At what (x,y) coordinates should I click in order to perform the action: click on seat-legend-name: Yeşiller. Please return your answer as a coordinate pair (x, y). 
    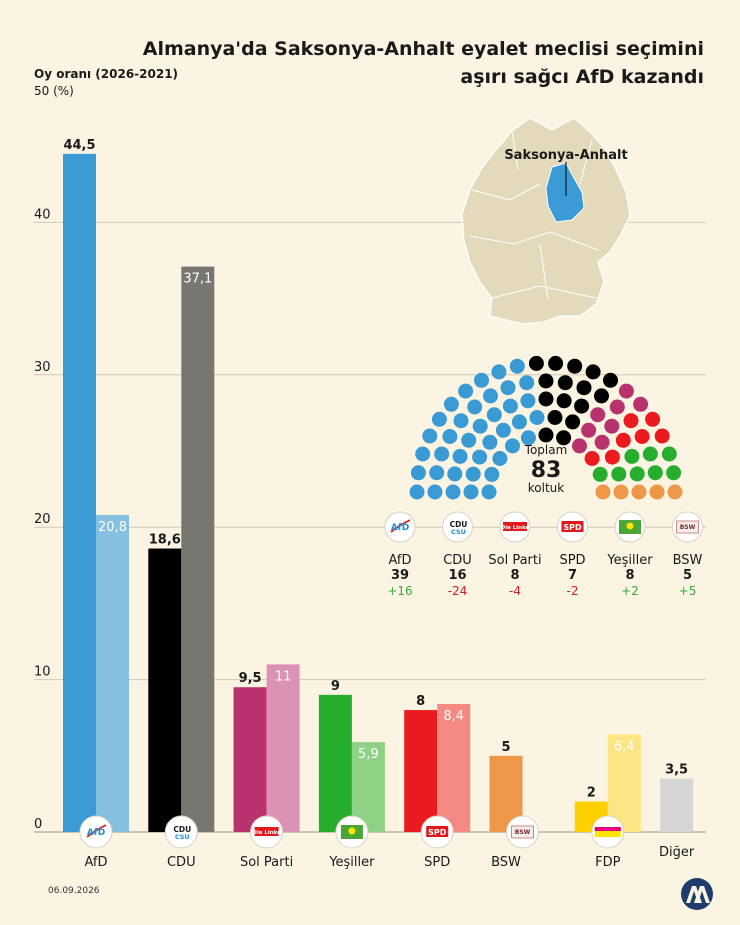
    Looking at the image, I should click on (629, 560).